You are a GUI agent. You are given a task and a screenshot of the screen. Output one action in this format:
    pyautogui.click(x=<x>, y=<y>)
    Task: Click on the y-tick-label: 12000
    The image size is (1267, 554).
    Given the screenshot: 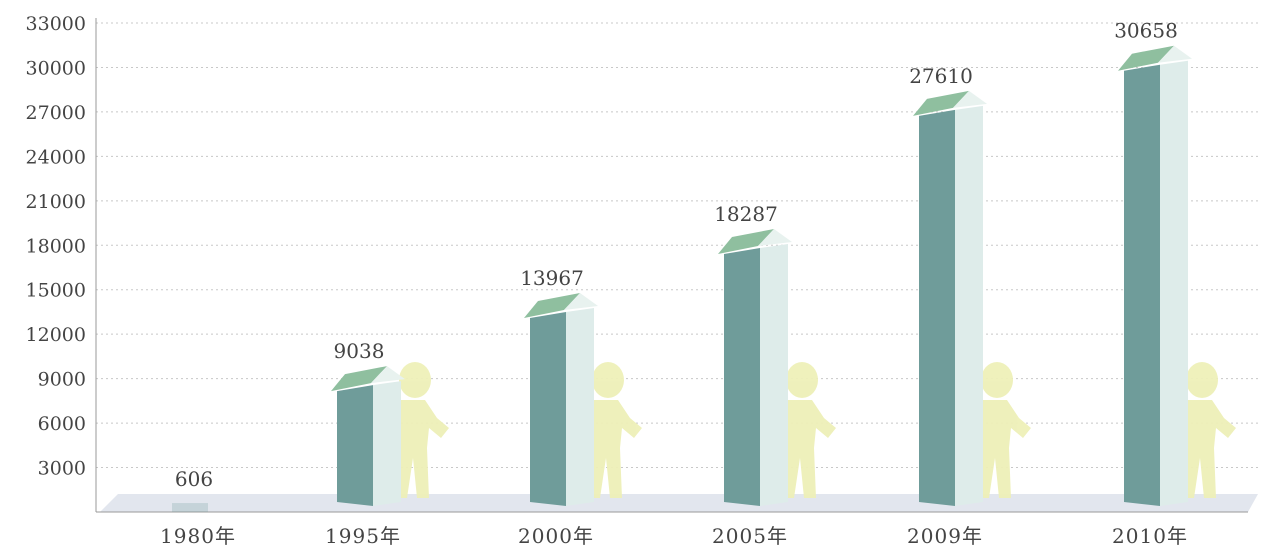 What is the action you would take?
    pyautogui.click(x=56, y=335)
    